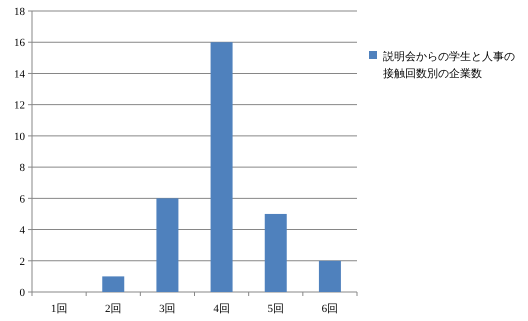 Image resolution: width=528 pixels, height=321 pixels. What do you see at coordinates (113, 309) in the screenshot?
I see `x-tick-label: 2回` at bounding box center [113, 309].